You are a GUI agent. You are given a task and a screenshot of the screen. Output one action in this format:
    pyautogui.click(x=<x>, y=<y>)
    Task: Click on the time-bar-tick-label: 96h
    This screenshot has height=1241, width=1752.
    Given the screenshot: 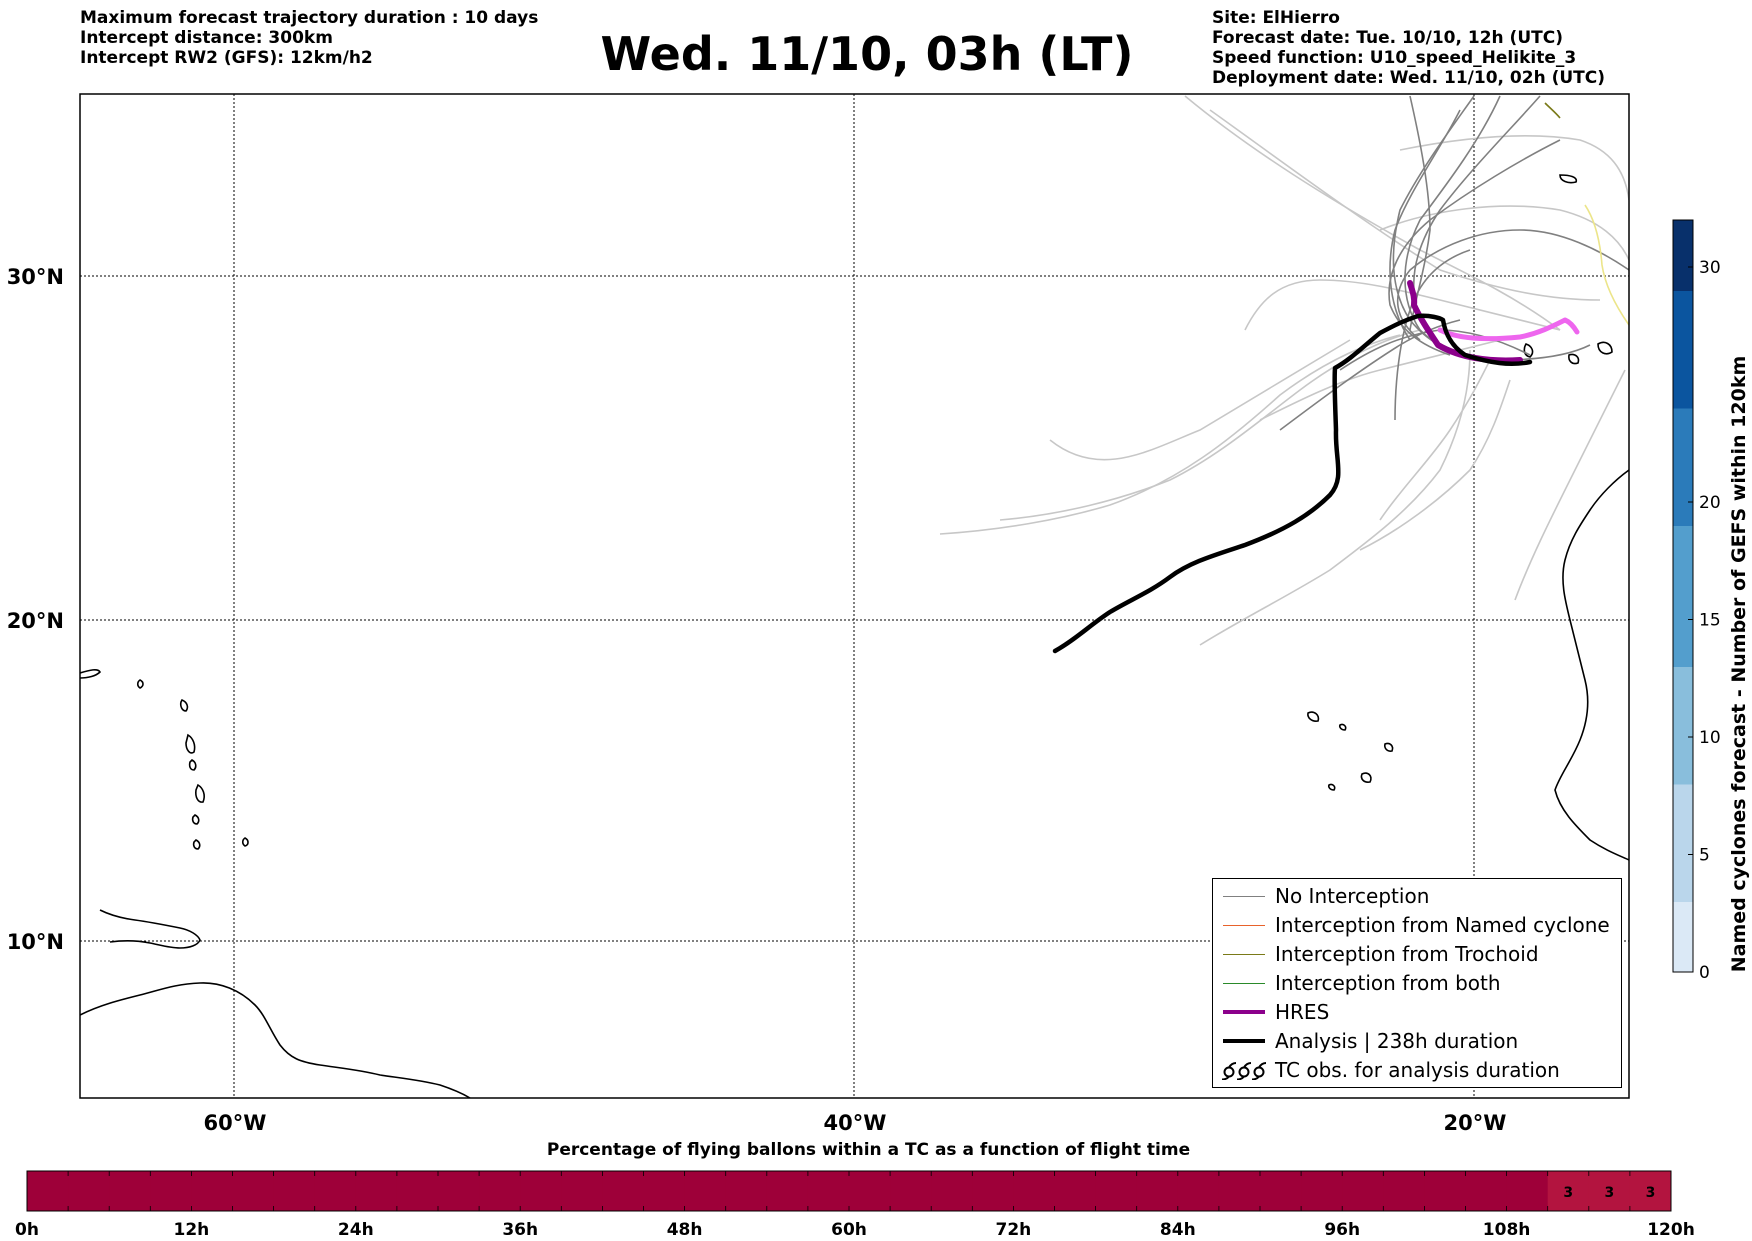 What is the action you would take?
    pyautogui.click(x=1342, y=1230)
    